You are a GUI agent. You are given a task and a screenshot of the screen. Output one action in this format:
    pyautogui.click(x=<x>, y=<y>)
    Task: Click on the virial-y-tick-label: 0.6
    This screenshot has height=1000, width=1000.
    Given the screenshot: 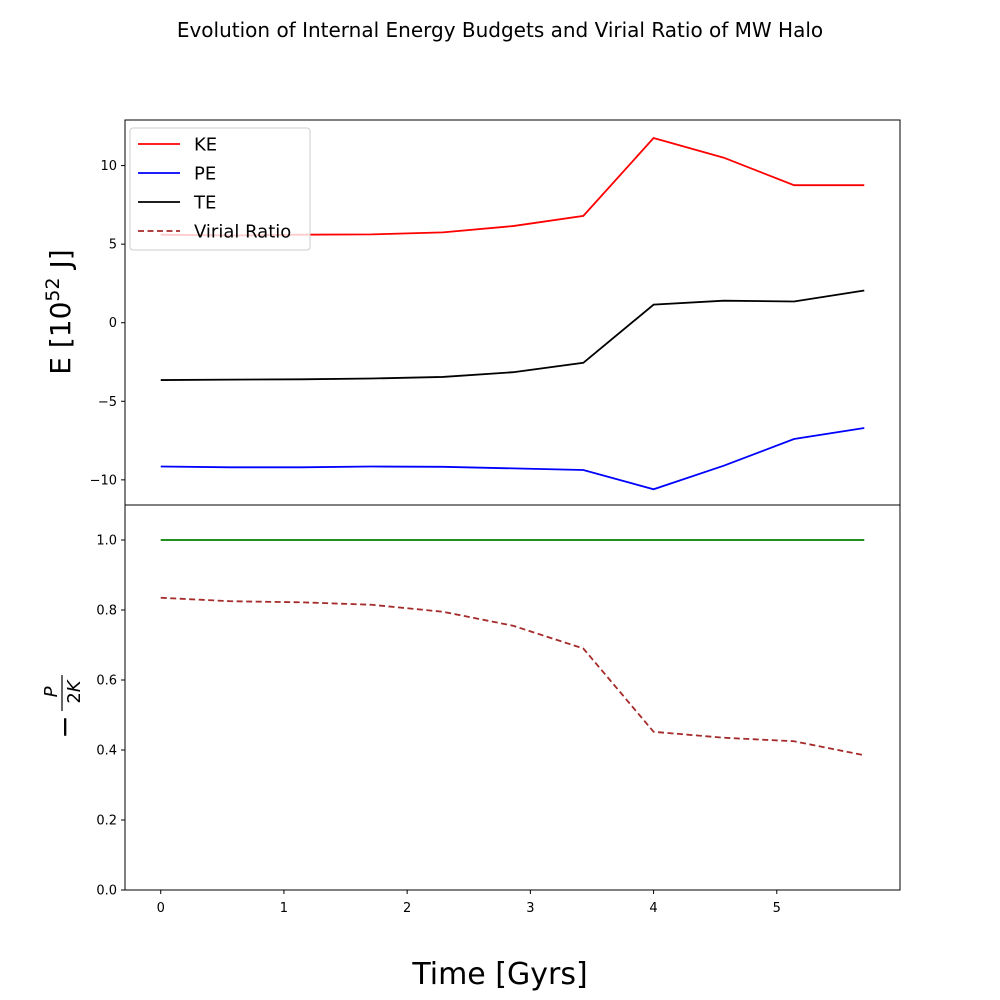 What is the action you would take?
    pyautogui.click(x=106, y=681)
    